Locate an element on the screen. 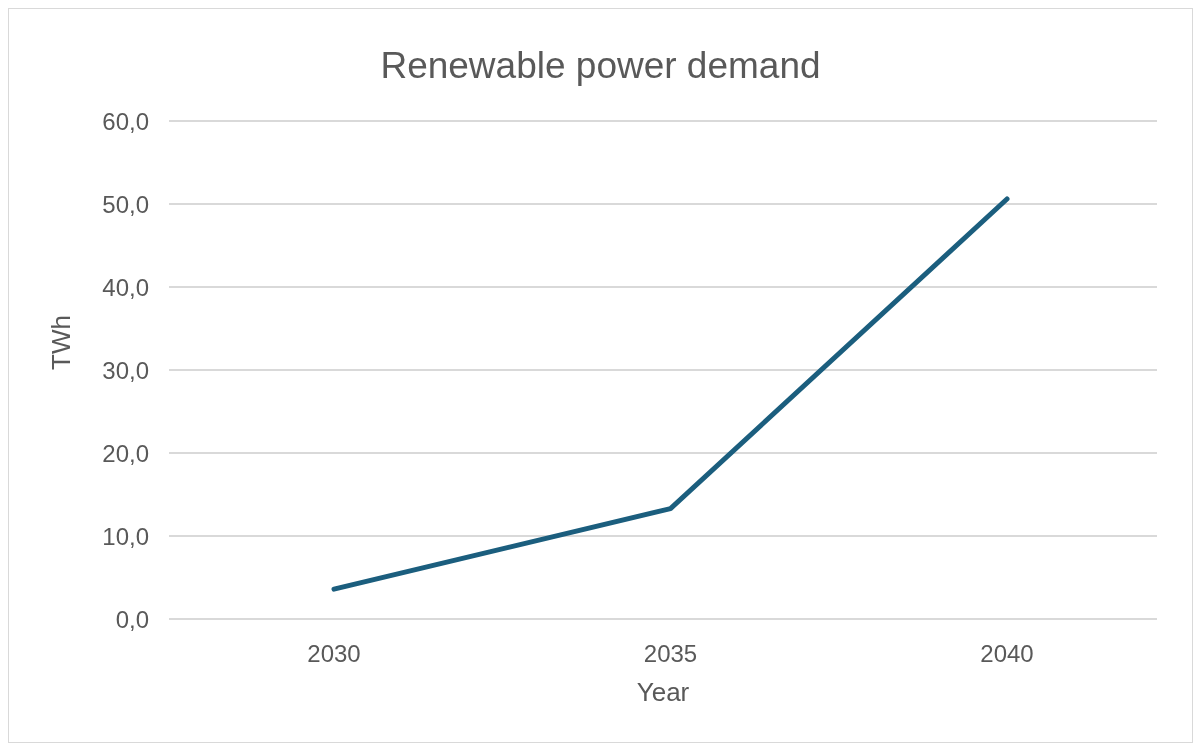 The width and height of the screenshot is (1203, 751). y-tick-label: 20,0 is located at coordinates (125, 453).